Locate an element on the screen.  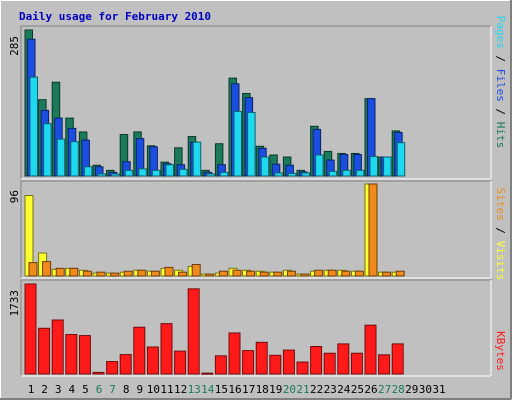
bar-sites-visits-visits-19-fill is located at coordinates (278, 274).